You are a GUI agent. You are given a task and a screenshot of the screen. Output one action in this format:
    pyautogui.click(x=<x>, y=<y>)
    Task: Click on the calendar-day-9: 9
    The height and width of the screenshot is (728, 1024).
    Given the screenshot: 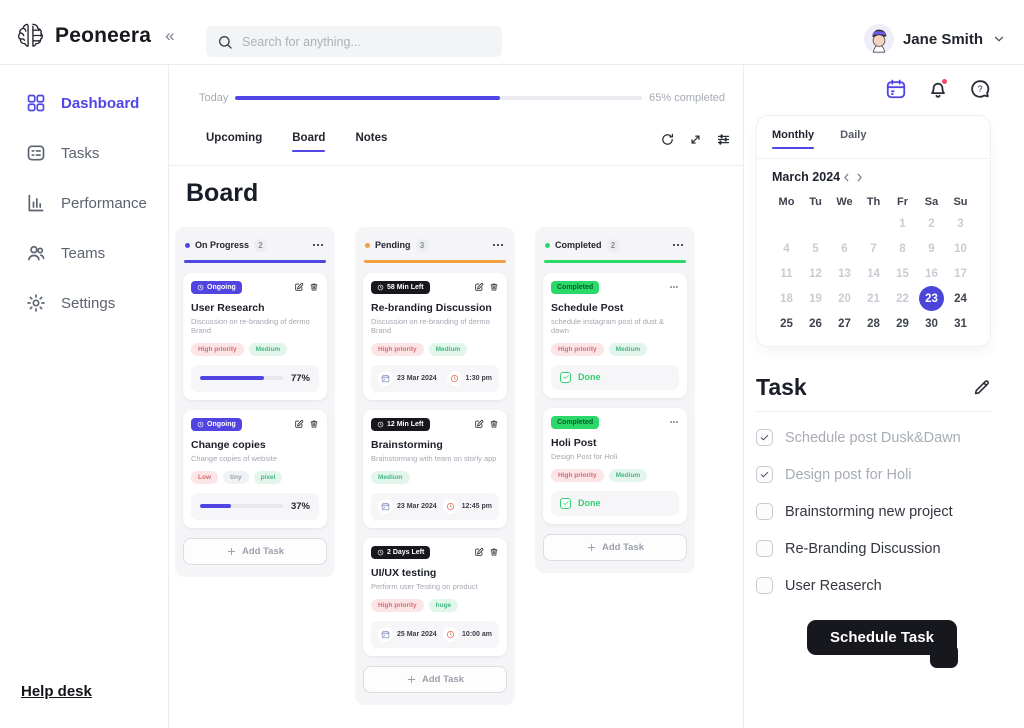 What is the action you would take?
    pyautogui.click(x=931, y=248)
    